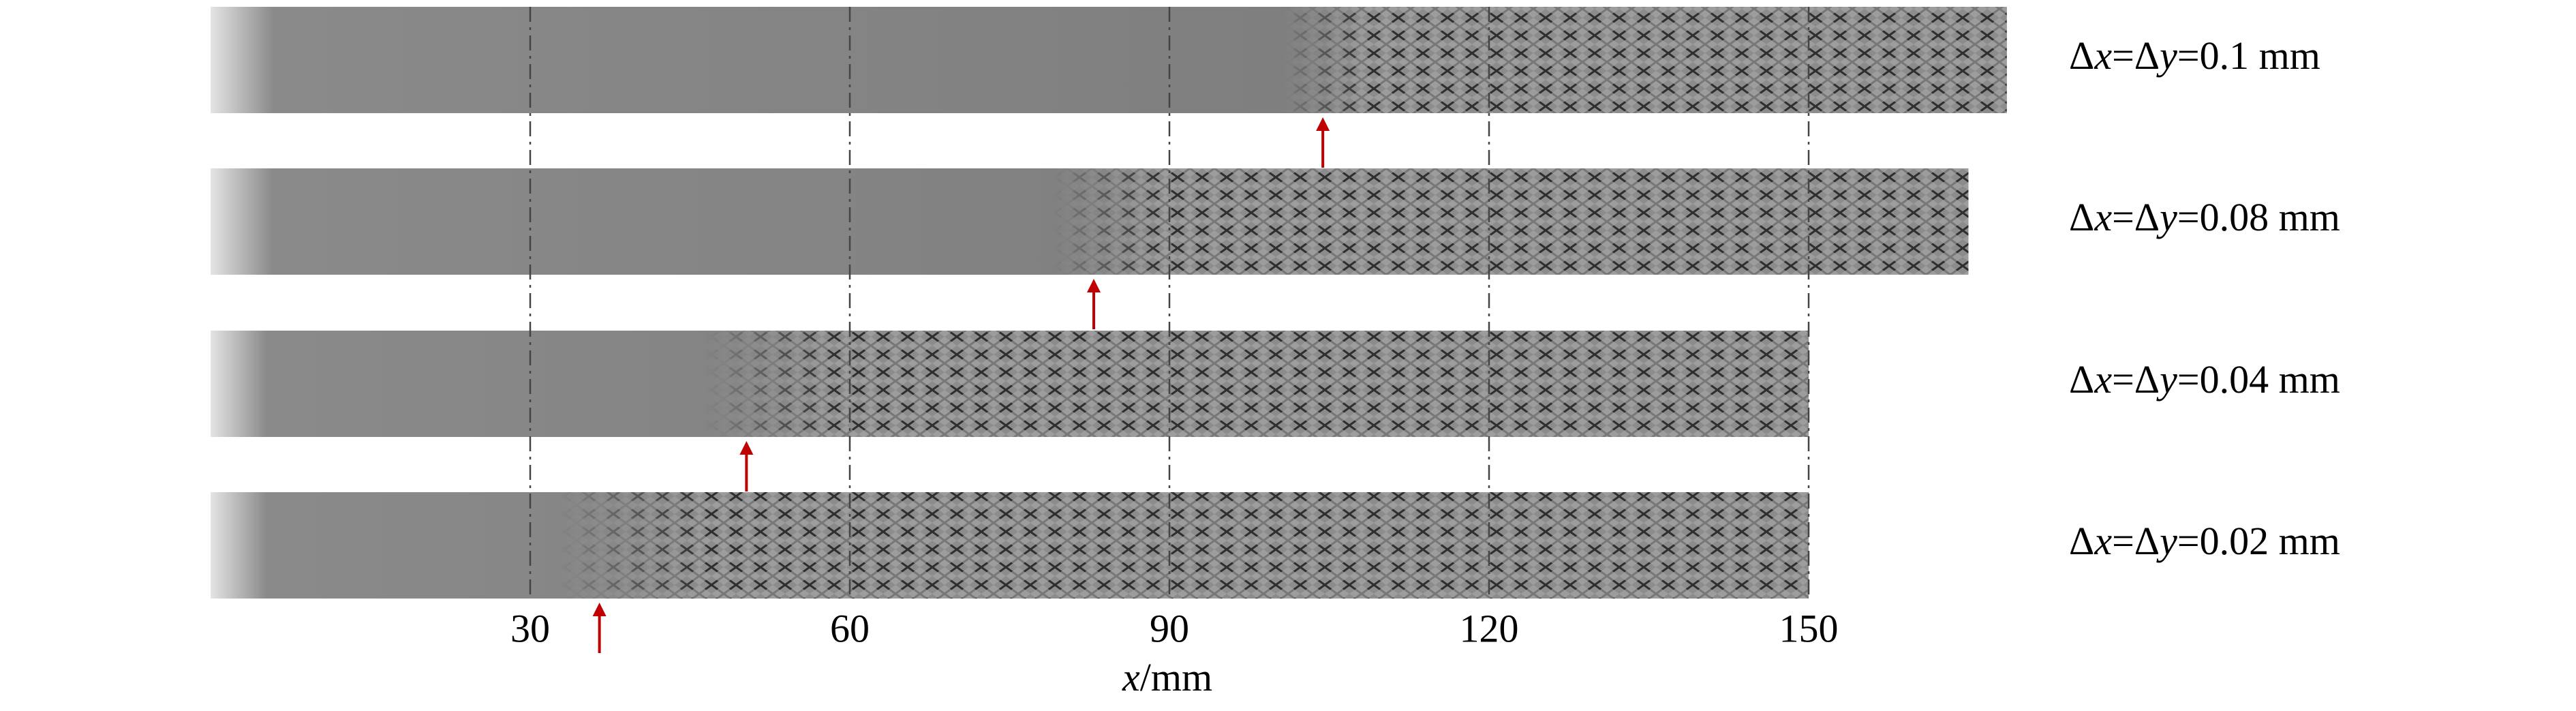  I want to click on strip-label: Δx=Δy=0.08 mm, so click(2204, 217).